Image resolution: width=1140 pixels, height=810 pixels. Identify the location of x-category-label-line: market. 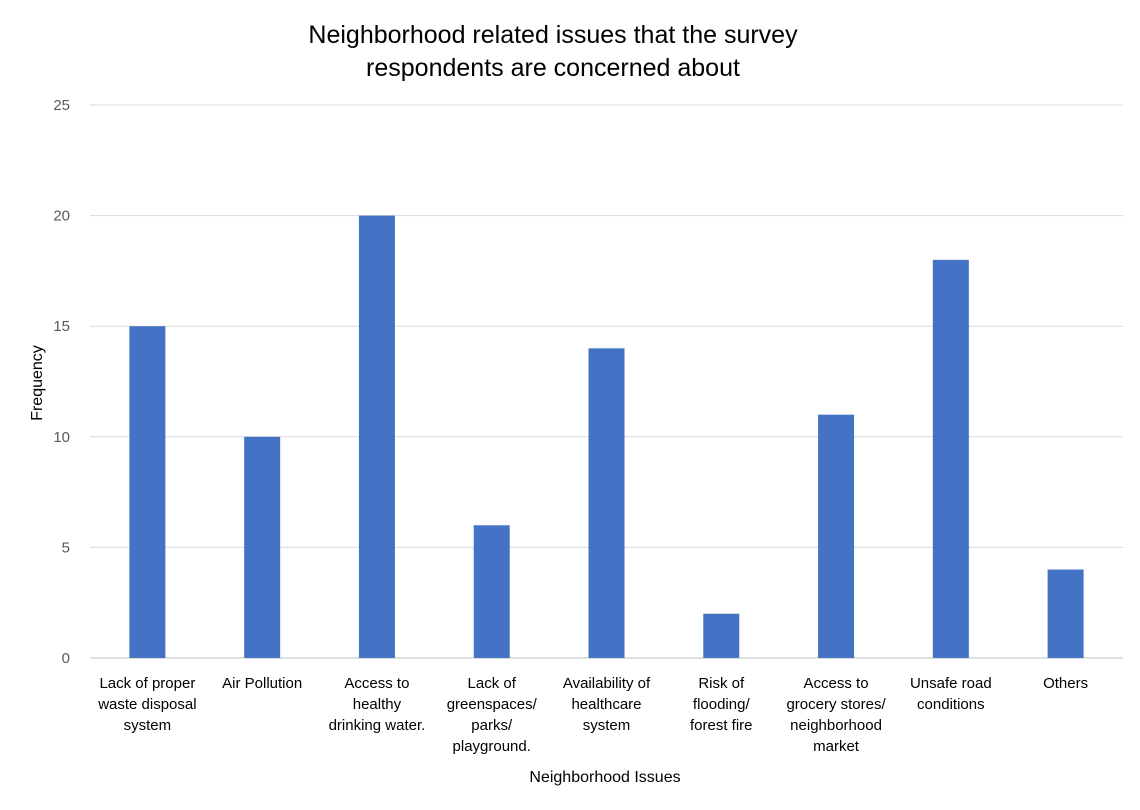
(836, 746).